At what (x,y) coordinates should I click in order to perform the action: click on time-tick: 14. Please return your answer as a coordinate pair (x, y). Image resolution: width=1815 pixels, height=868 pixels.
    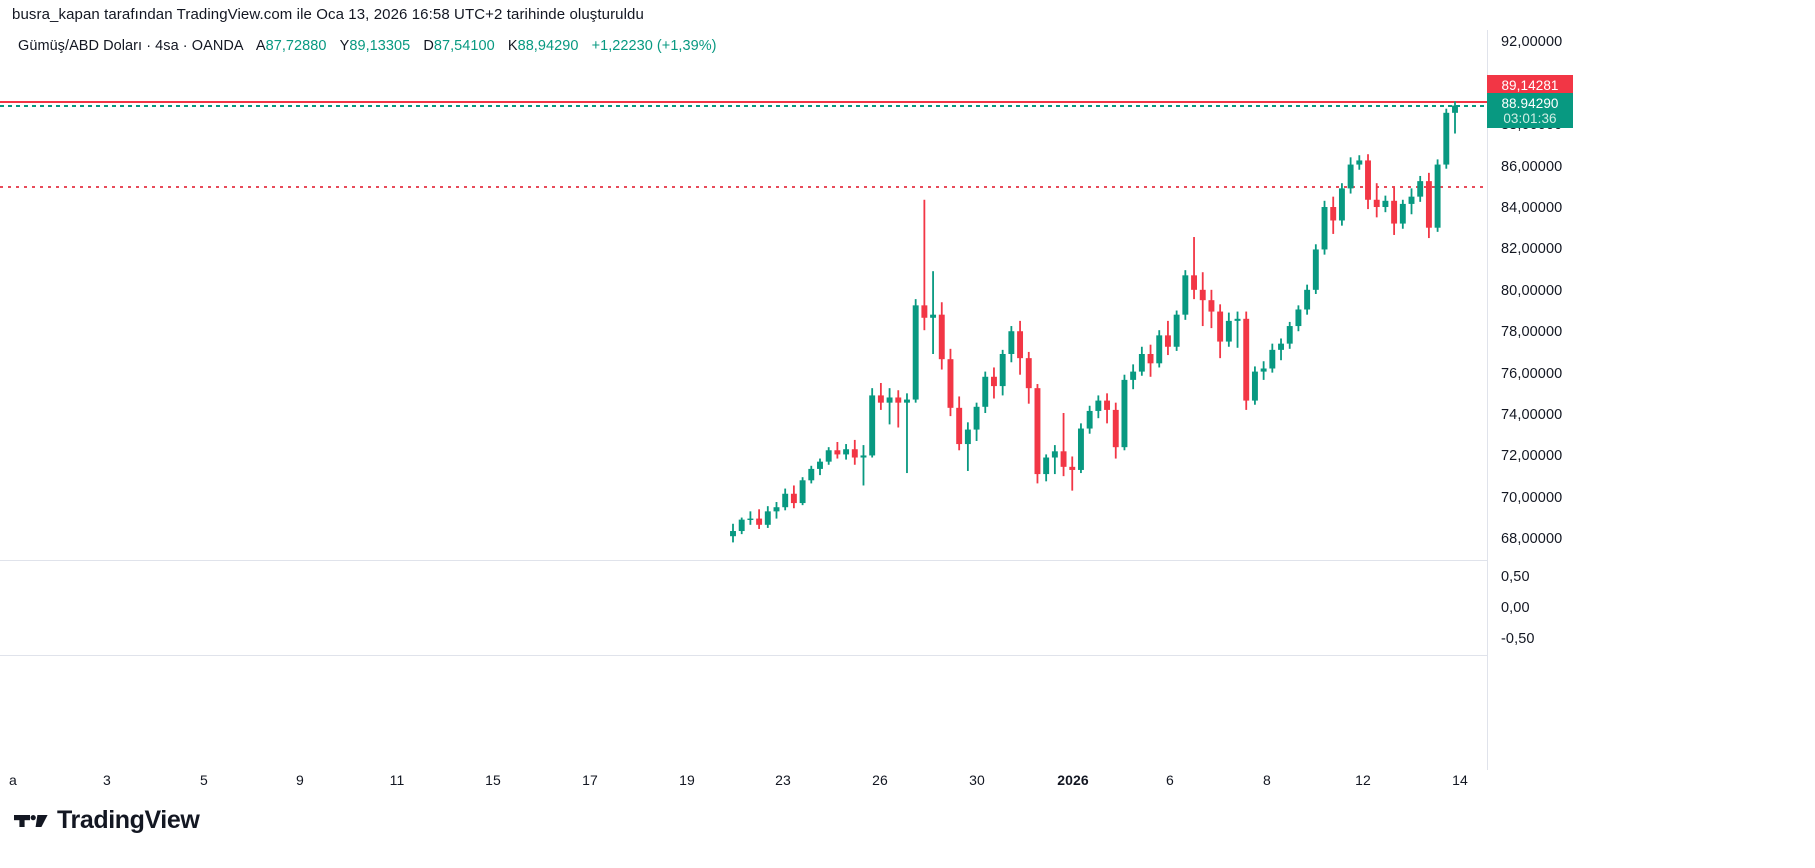
    Looking at the image, I should click on (1460, 780).